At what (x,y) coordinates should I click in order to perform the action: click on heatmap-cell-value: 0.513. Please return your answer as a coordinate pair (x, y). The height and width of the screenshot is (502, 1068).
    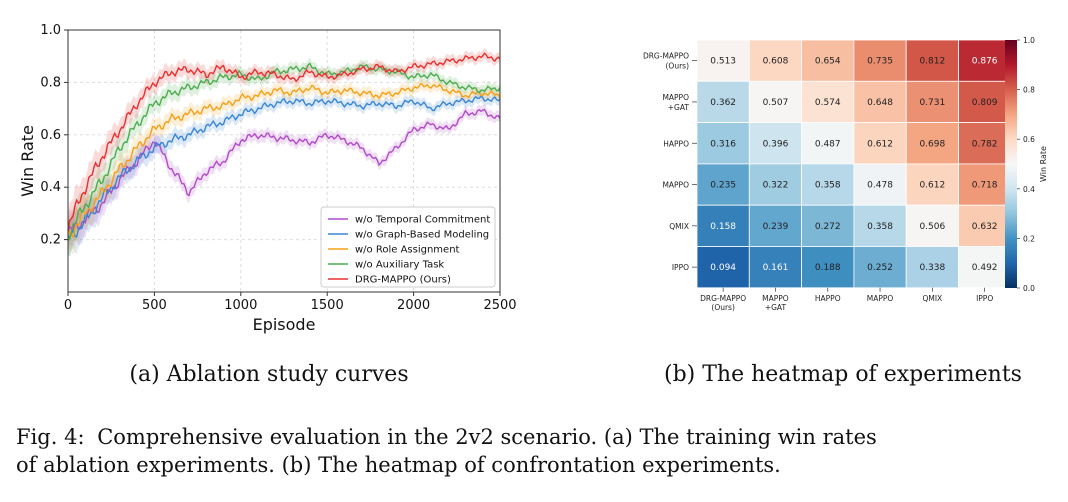
    Looking at the image, I should click on (723, 62).